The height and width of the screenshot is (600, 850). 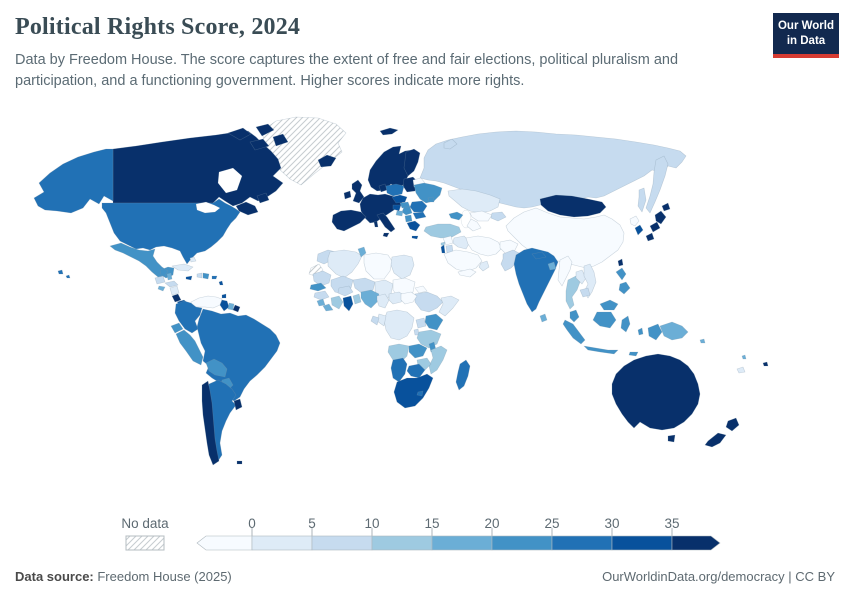 I want to click on country-ecuador, so click(x=177, y=328).